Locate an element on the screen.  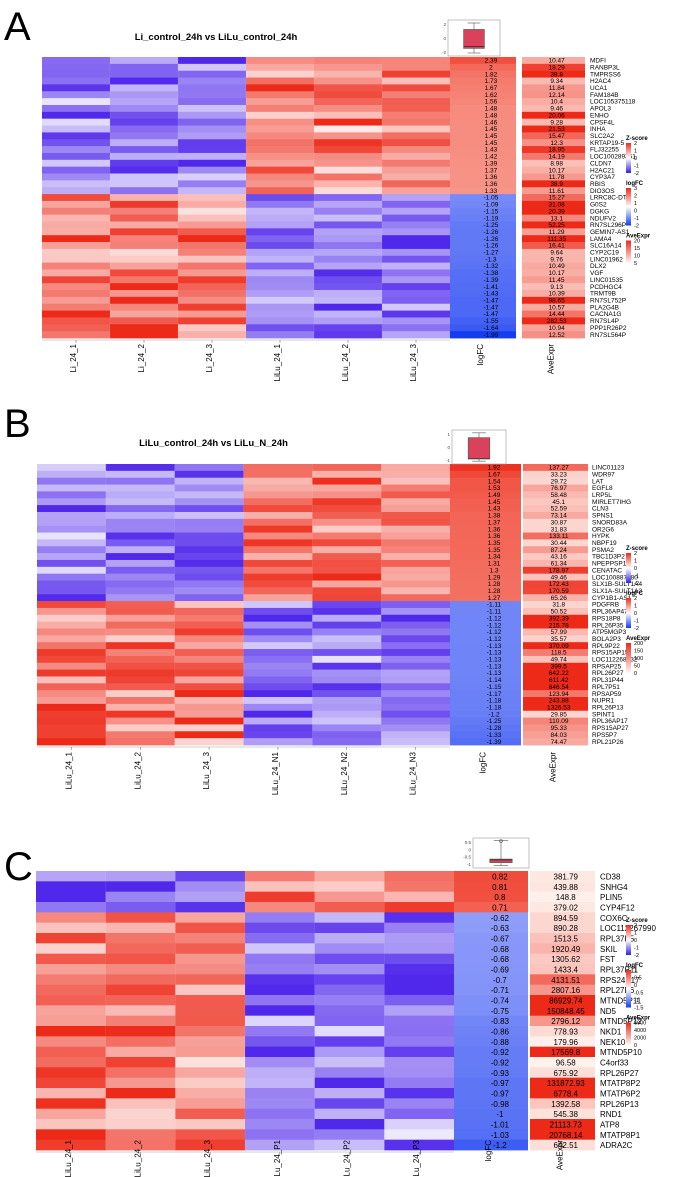
column-label: LiLu_24_N2 is located at coordinates (344, 773).